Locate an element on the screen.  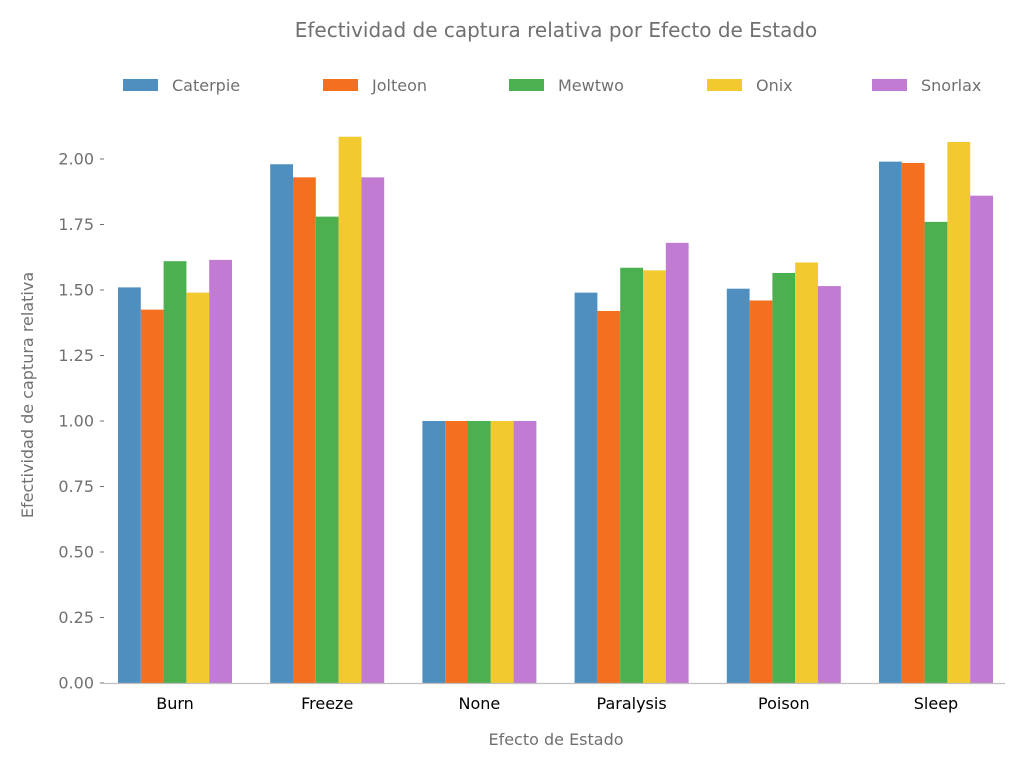
bar-onix-none is located at coordinates (502, 552).